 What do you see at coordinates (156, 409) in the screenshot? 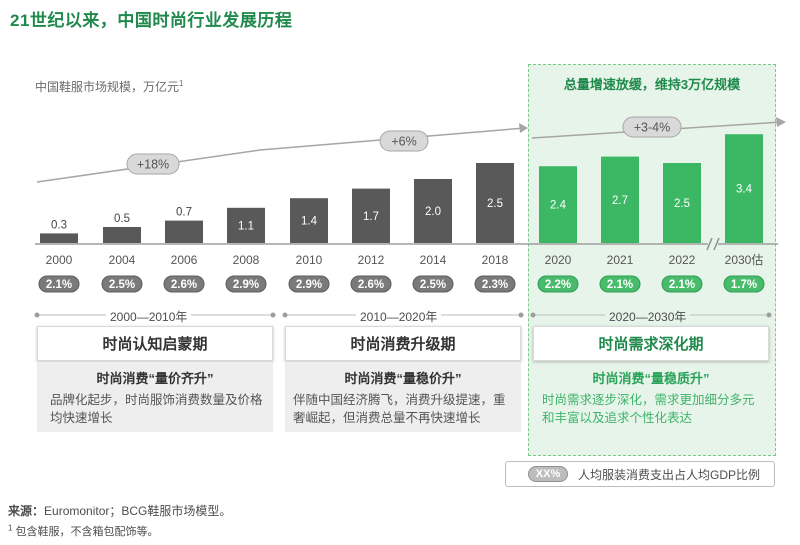
I see `era-description-1: 品牌化起步，时尚服饰消费数量及价格均快速增长` at bounding box center [156, 409].